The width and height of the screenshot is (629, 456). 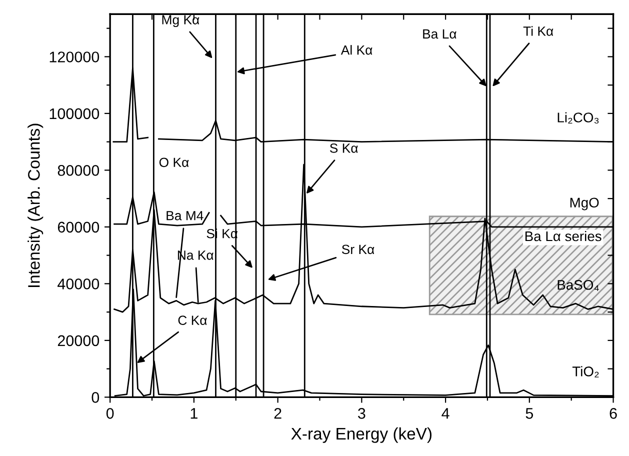 What do you see at coordinates (344, 148) in the screenshot?
I see `annotation: S Kα` at bounding box center [344, 148].